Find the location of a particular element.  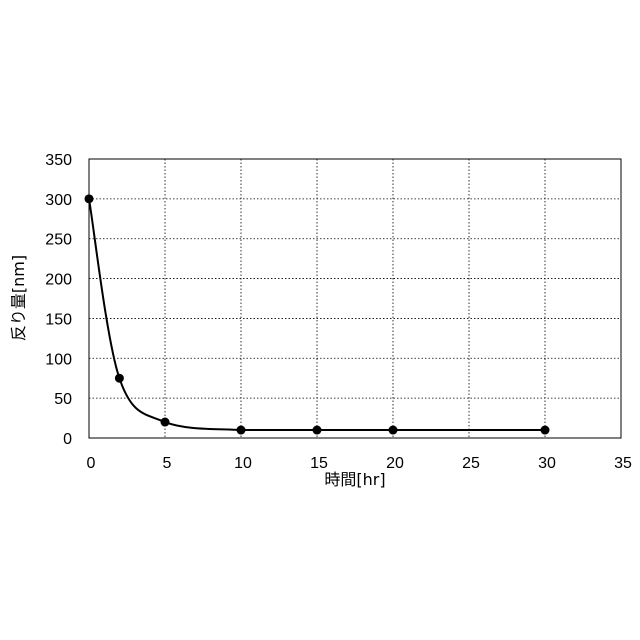

y-tick-label: 0 is located at coordinates (67, 439).